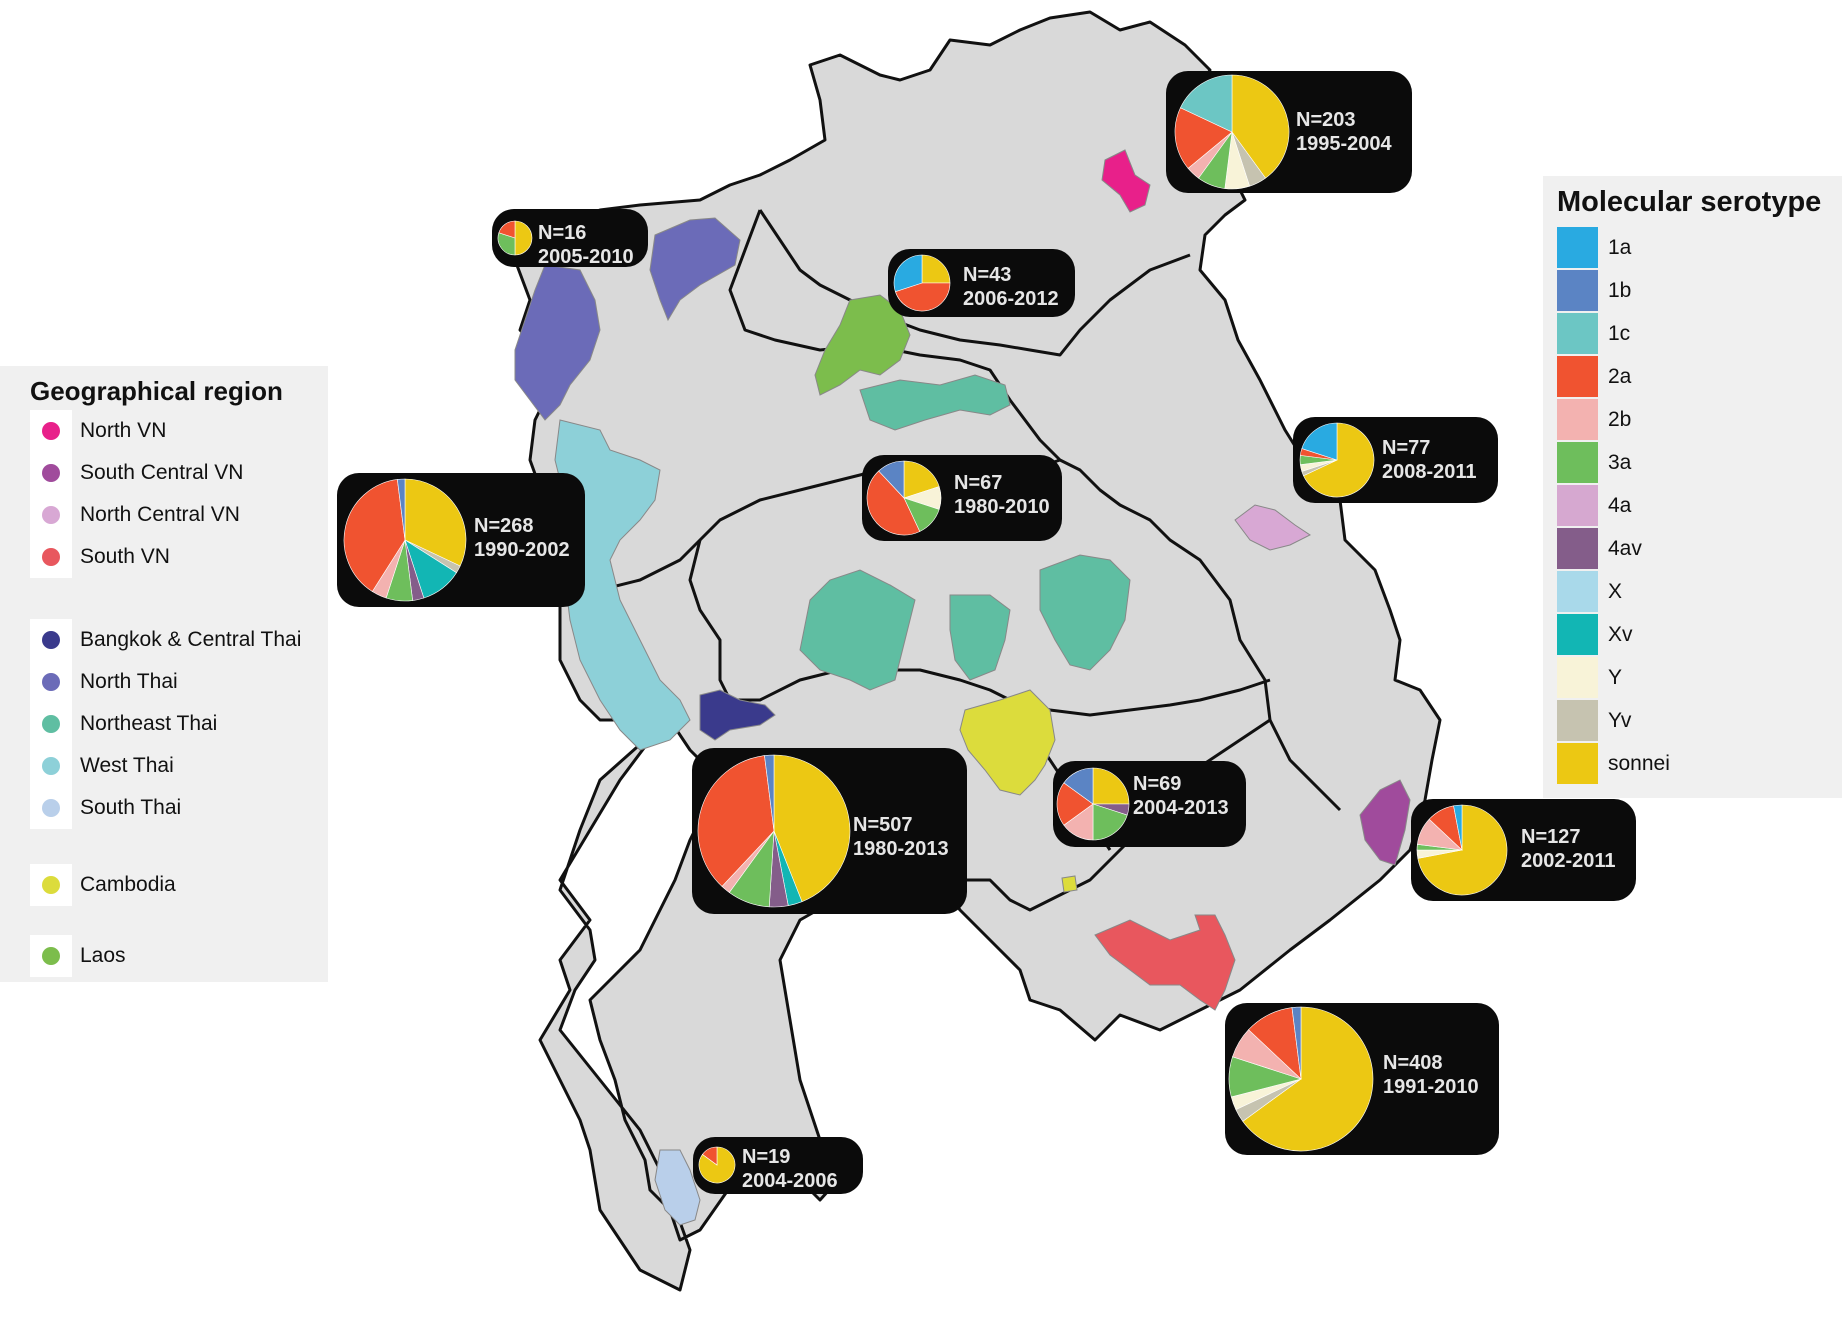  What do you see at coordinates (522, 549) in the screenshot?
I see `site-years: 1990-2002` at bounding box center [522, 549].